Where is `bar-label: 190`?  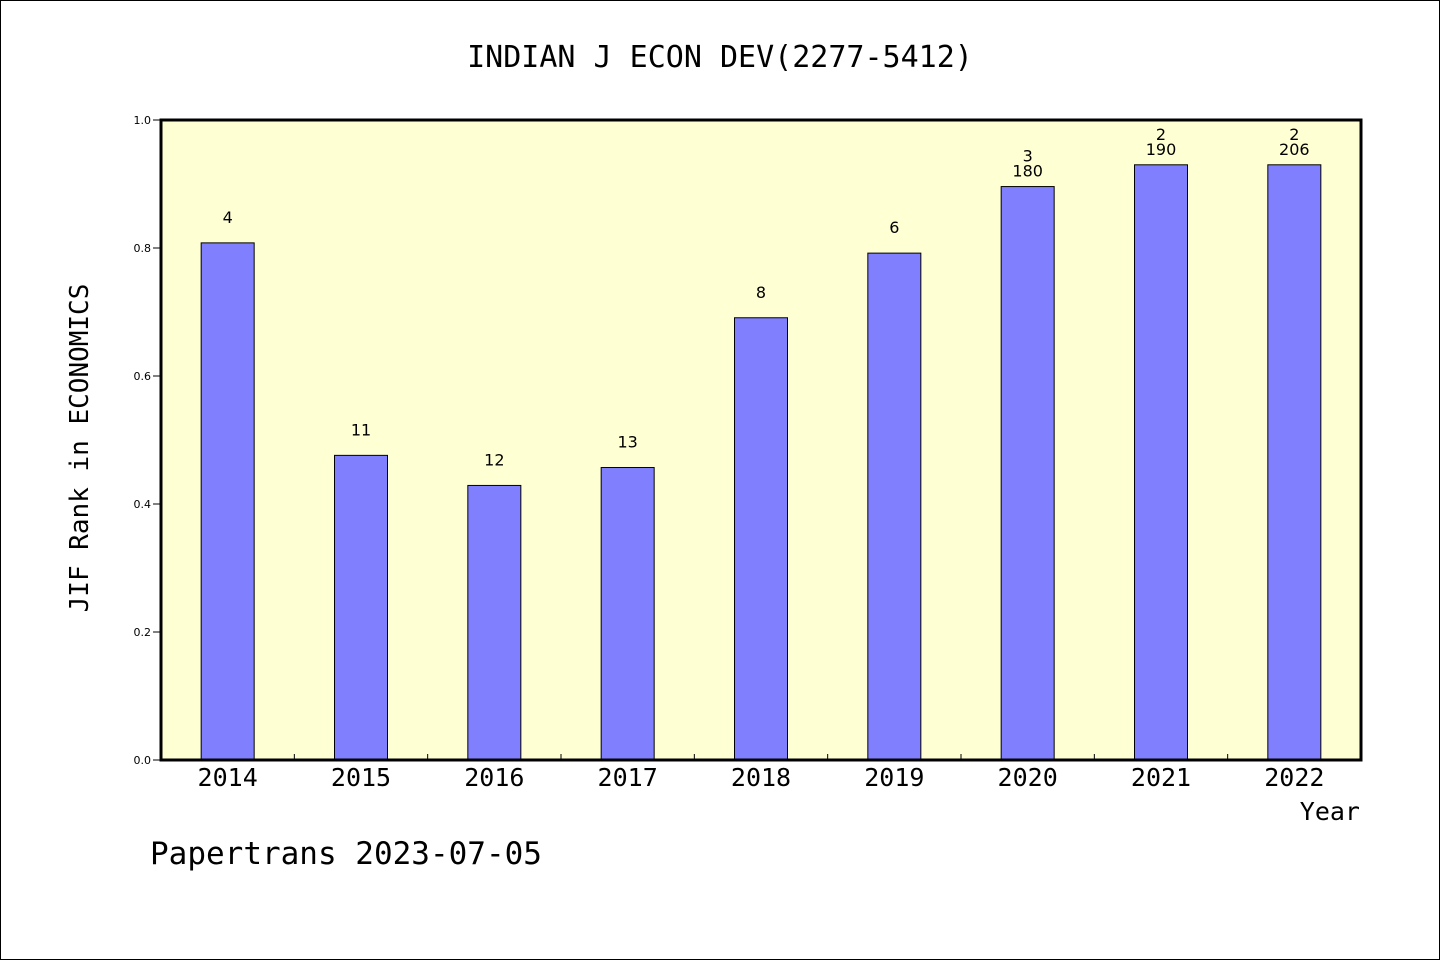 bar-label: 190 is located at coordinates (1161, 149).